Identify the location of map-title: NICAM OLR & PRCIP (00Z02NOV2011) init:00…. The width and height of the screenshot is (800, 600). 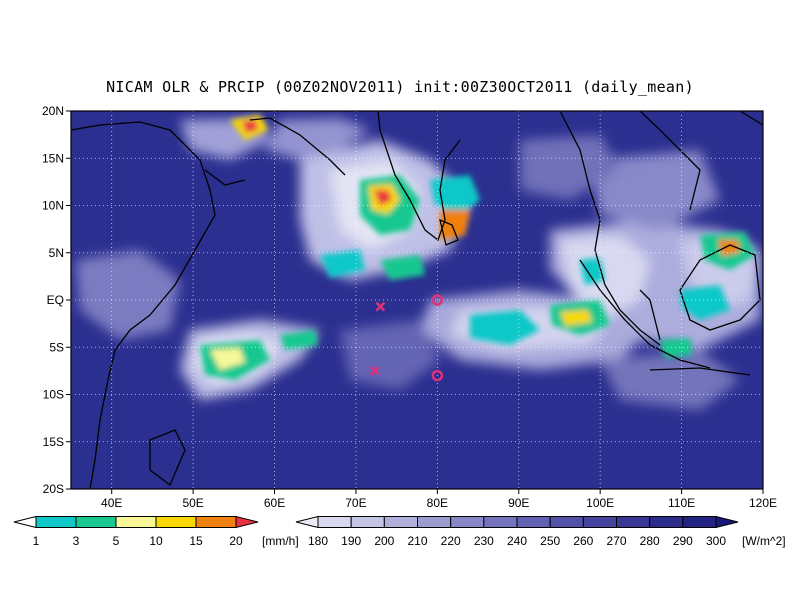
(400, 87).